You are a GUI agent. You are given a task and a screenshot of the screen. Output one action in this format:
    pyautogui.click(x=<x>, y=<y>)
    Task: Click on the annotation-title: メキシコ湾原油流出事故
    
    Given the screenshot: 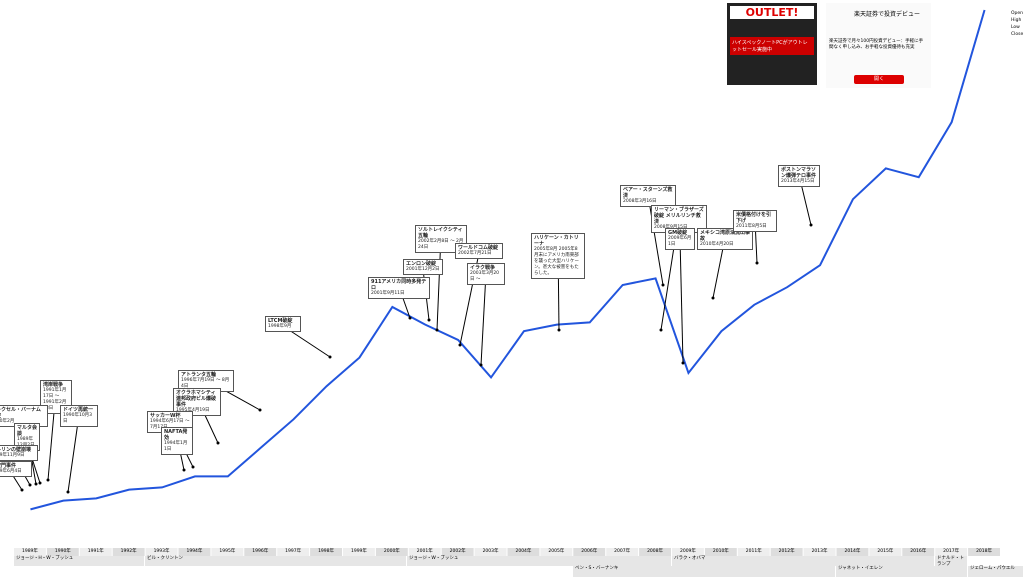 What is the action you would take?
    pyautogui.click(x=725, y=236)
    